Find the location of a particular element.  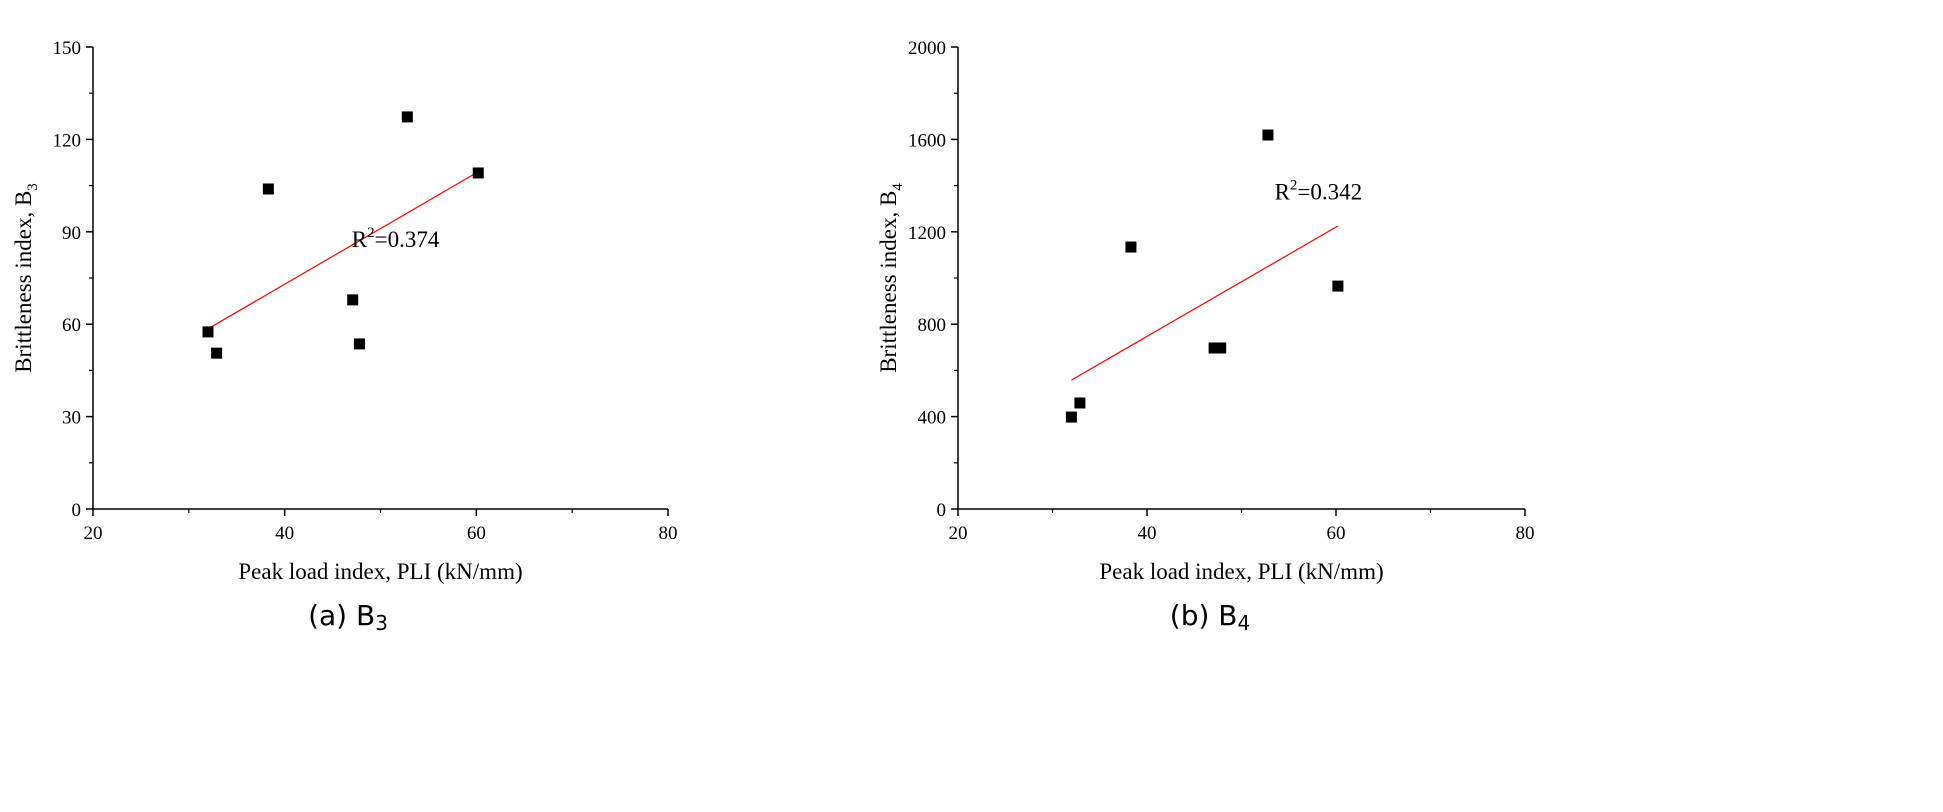

y-axis-label: Brittleness index, B4 is located at coordinates (891, 278).